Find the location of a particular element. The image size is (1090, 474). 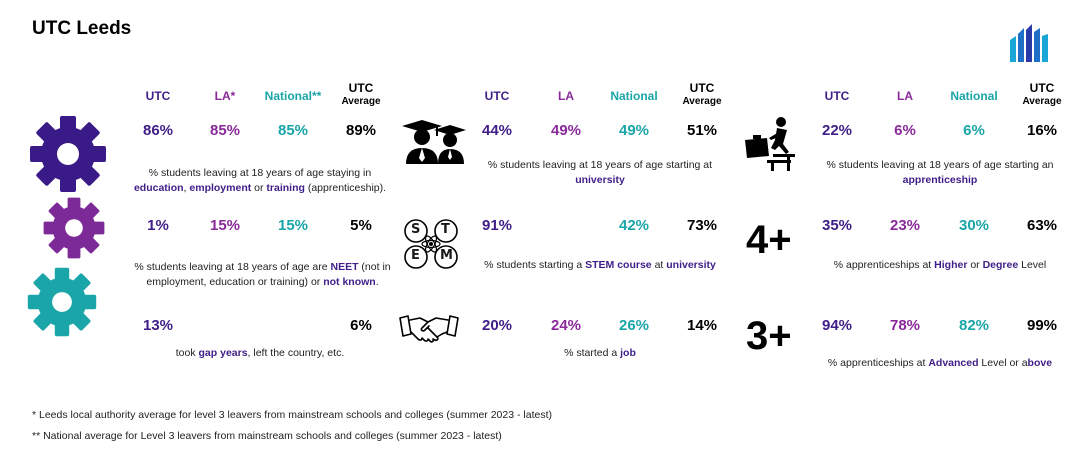

c1r2-average: 5% is located at coordinates (361, 225).